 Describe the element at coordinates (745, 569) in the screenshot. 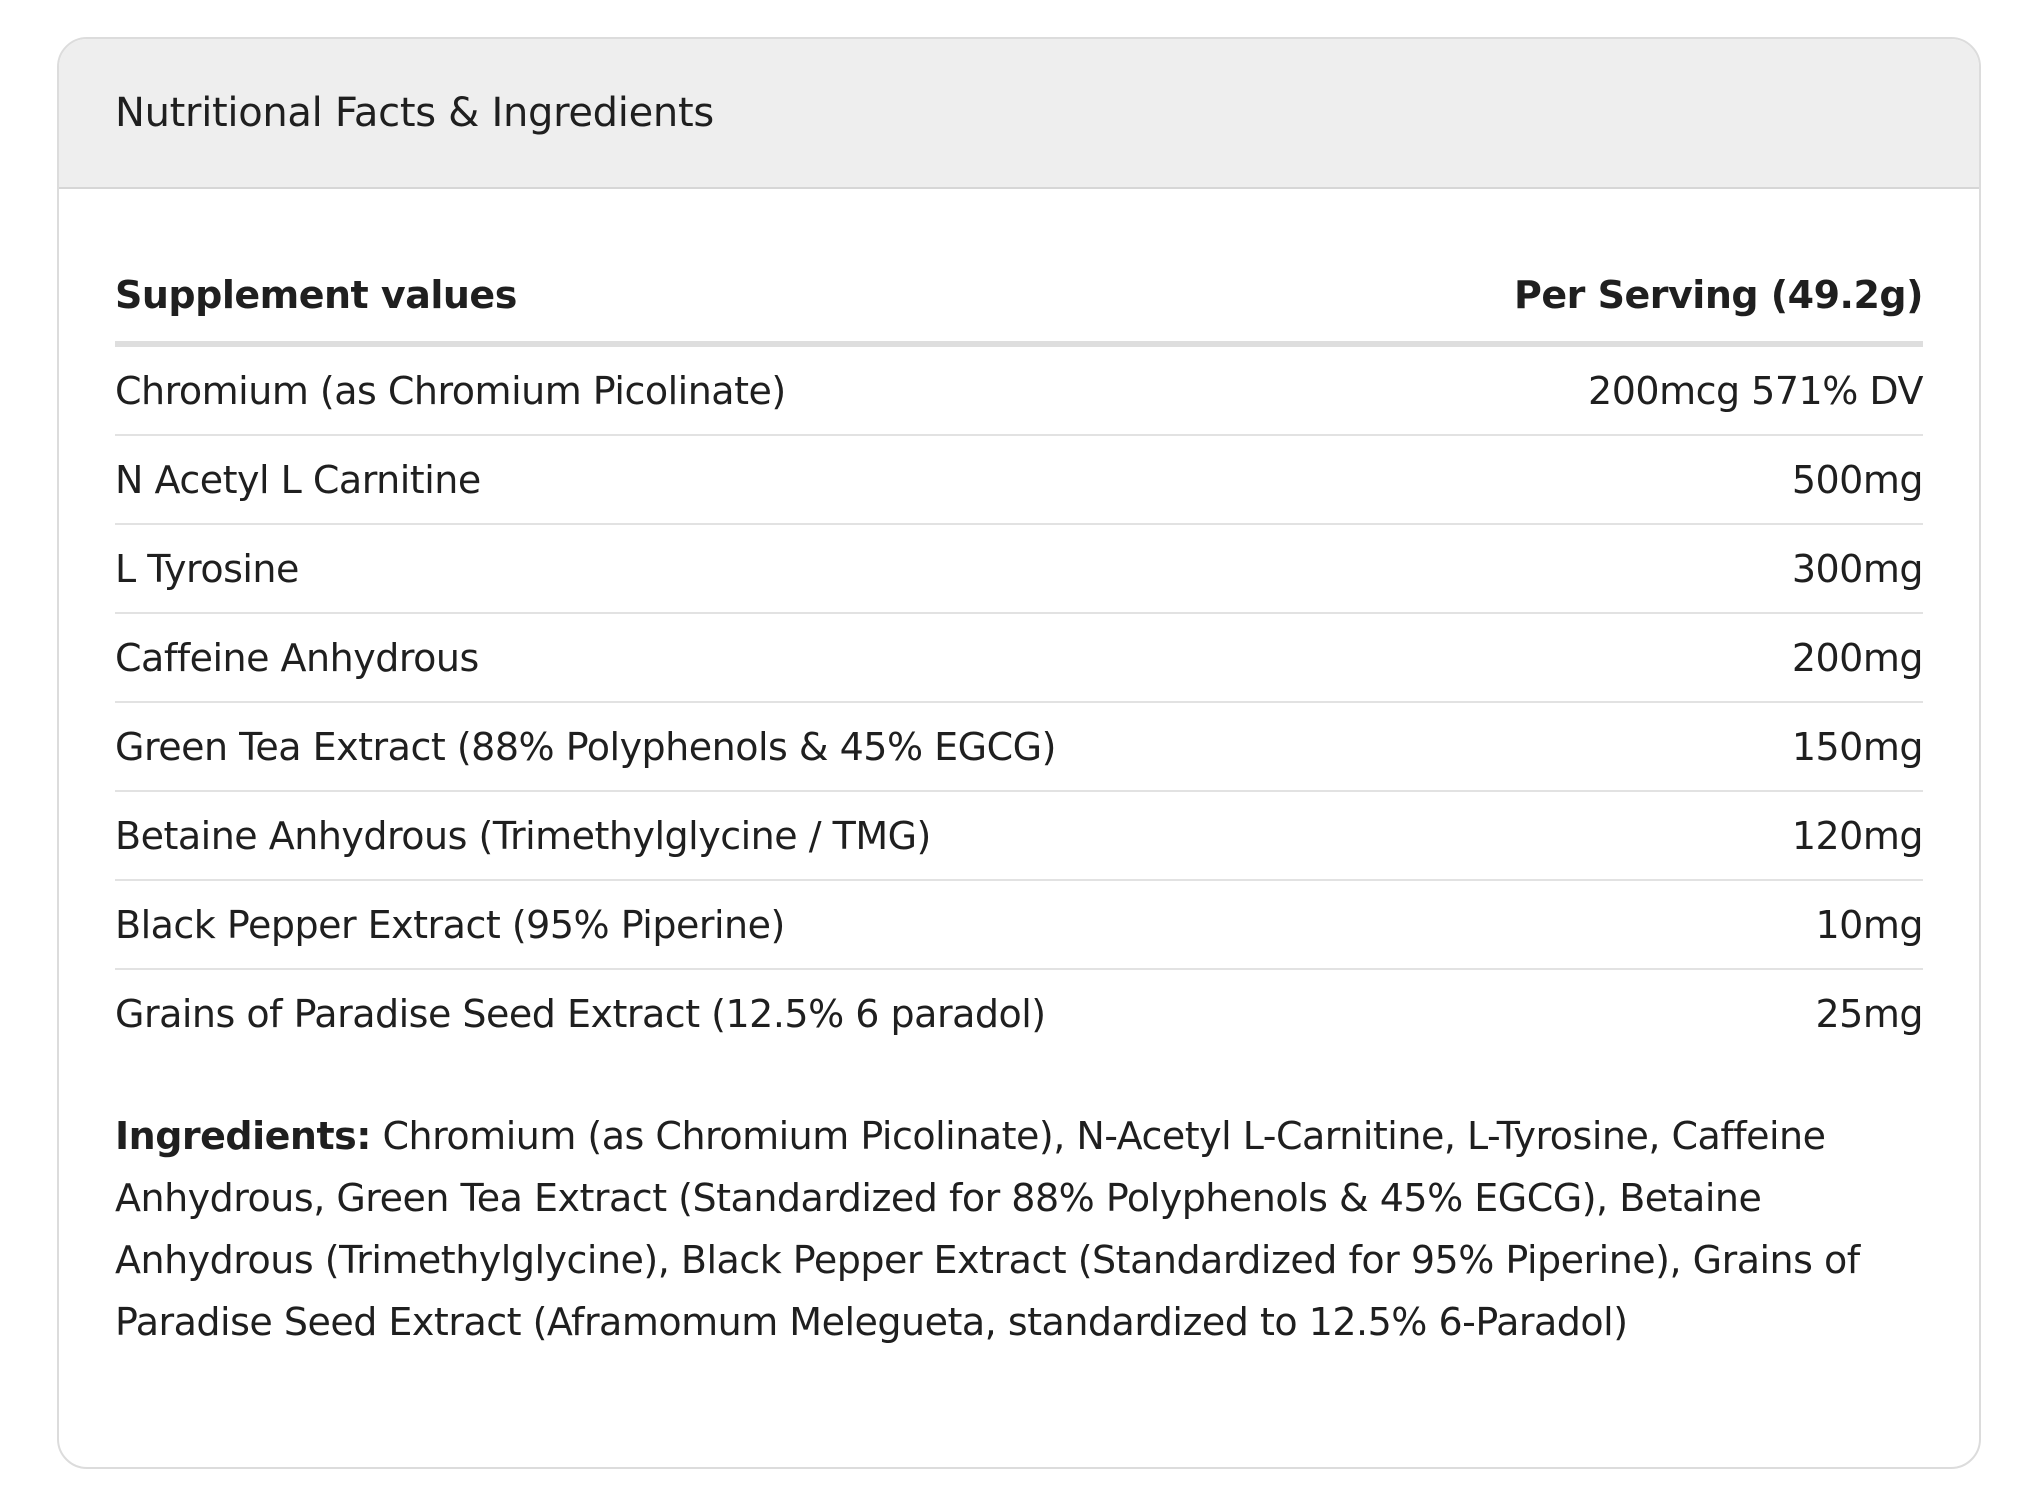

I see `supplement-name: L Tyrosine` at that location.